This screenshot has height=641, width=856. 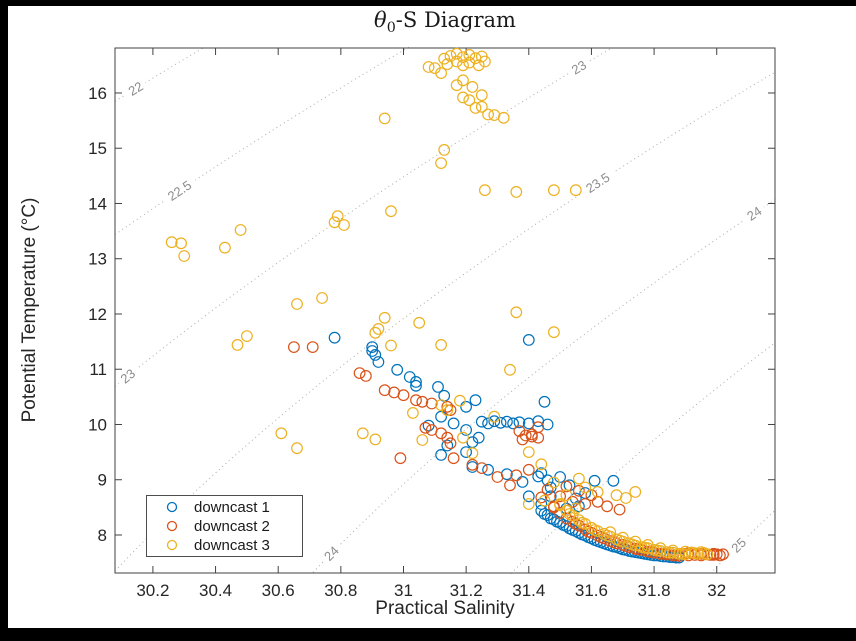 I want to click on legend-item-downcast-3: downcast 3, so click(x=224, y=545).